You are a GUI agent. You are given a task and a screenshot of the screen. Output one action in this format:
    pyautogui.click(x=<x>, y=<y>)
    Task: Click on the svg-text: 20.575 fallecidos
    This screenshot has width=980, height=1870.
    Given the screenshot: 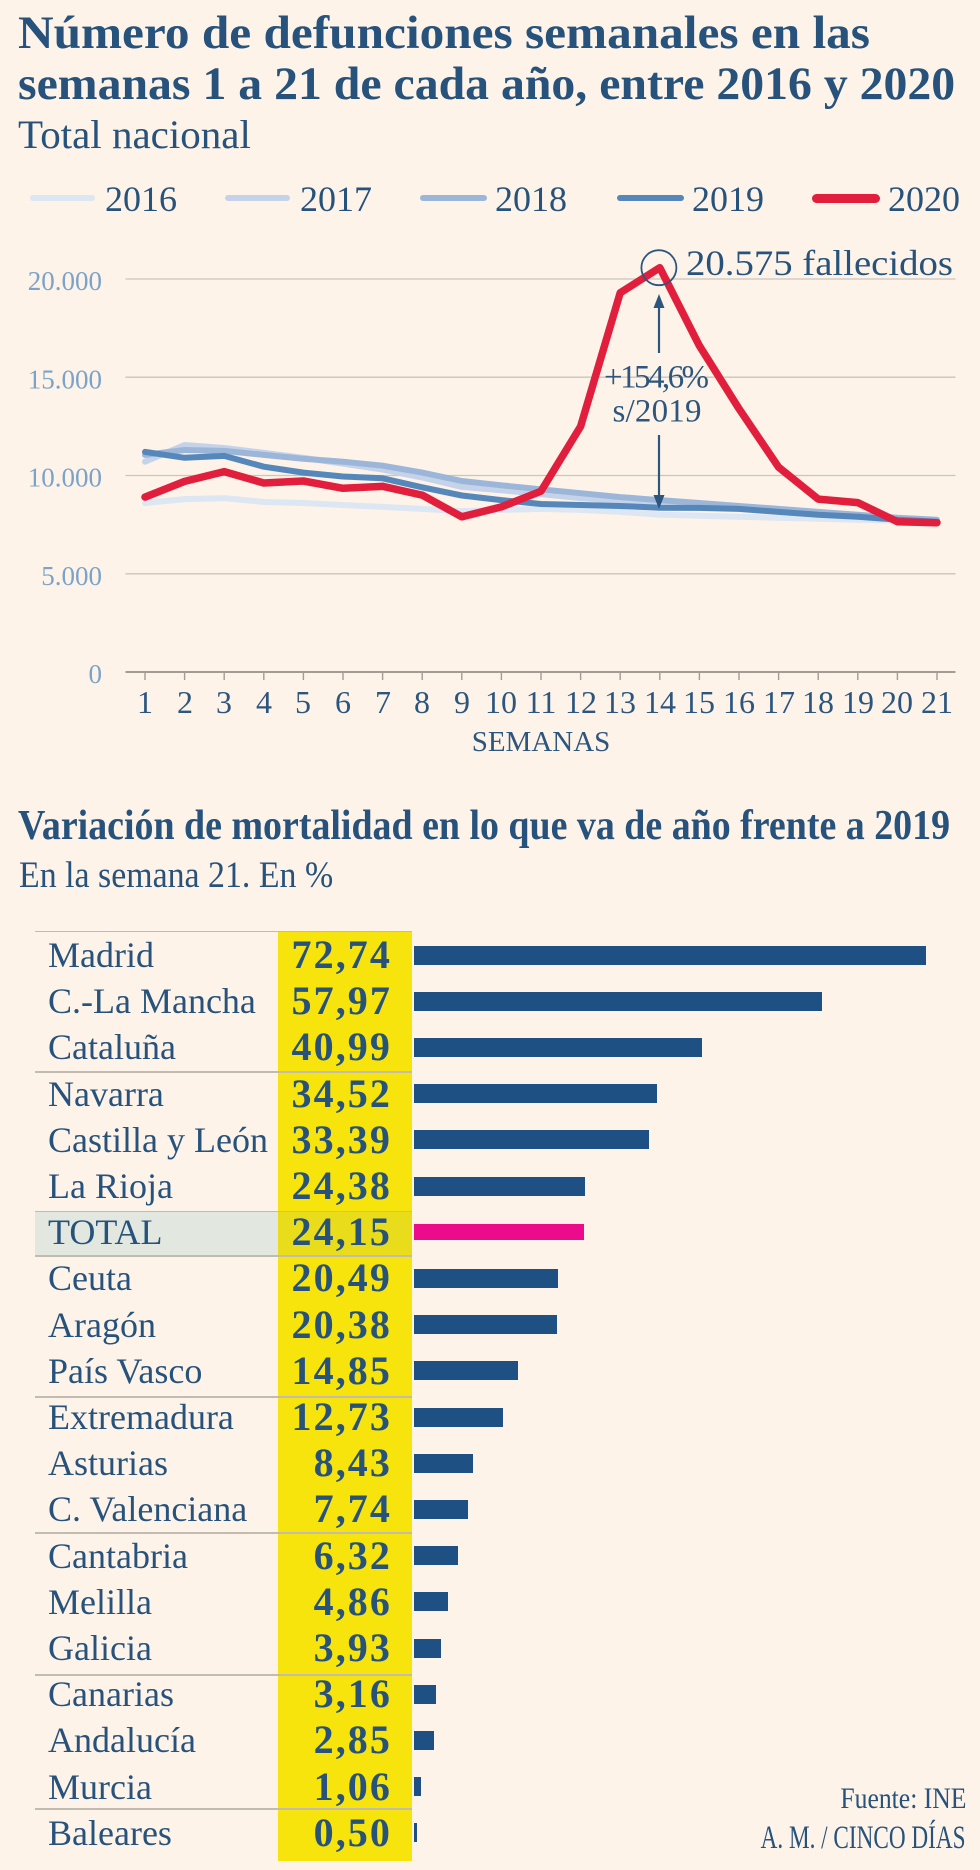 What is the action you would take?
    pyautogui.click(x=819, y=263)
    